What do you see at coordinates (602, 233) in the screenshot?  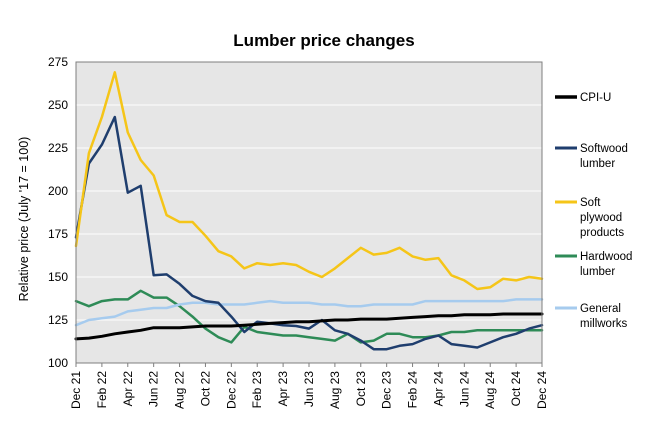 I see `legend-label-soft-plywood-products: products` at bounding box center [602, 233].